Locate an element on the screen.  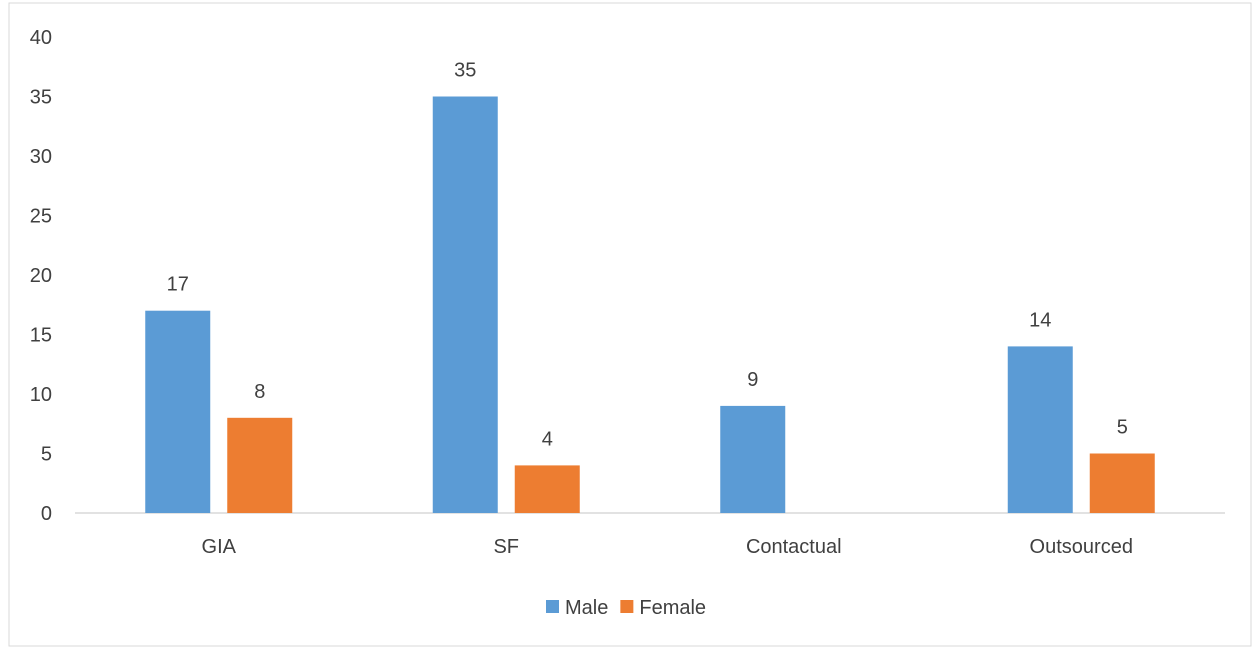
y-tick-label: 5 is located at coordinates (46, 455).